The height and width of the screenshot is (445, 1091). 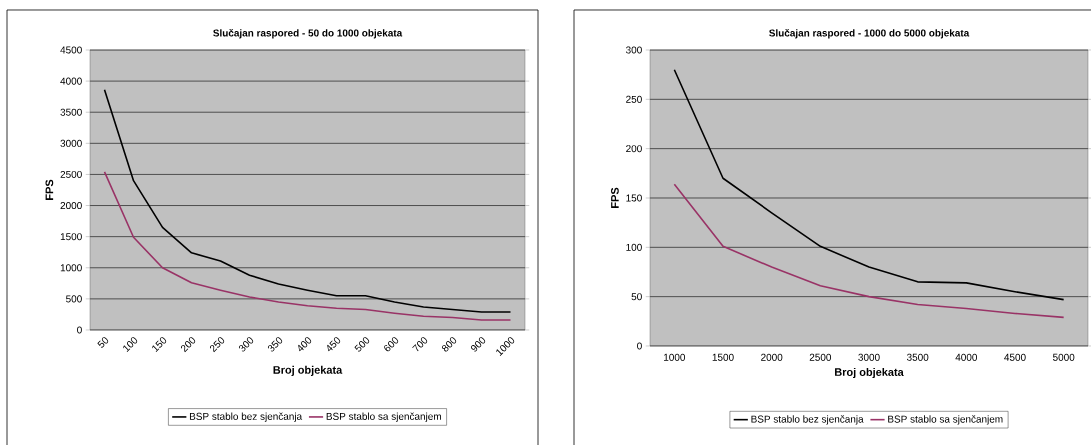 I want to click on y-tick-label: 2000, so click(x=71, y=206).